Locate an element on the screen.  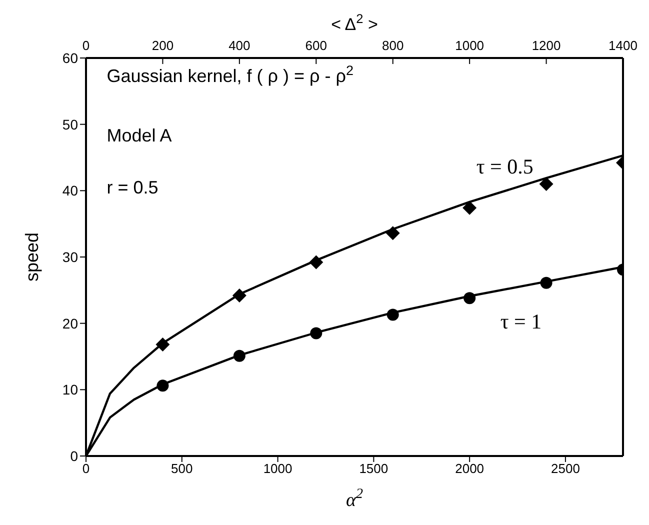
y-tick-label: 60 is located at coordinates (70, 58).